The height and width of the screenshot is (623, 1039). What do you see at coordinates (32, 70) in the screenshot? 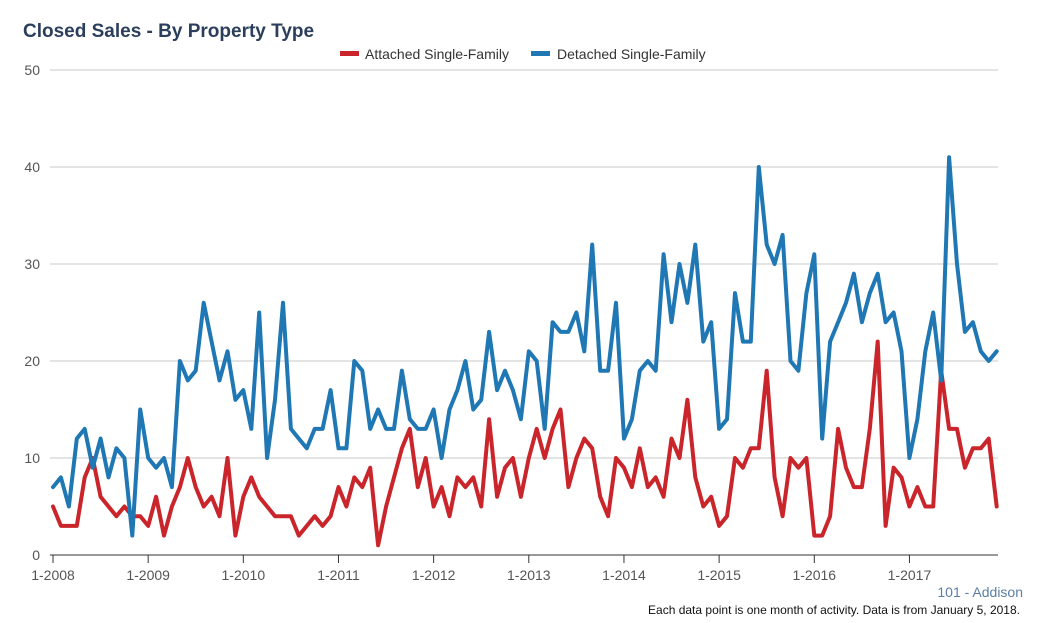
I see `y-tick-label: 50` at bounding box center [32, 70].